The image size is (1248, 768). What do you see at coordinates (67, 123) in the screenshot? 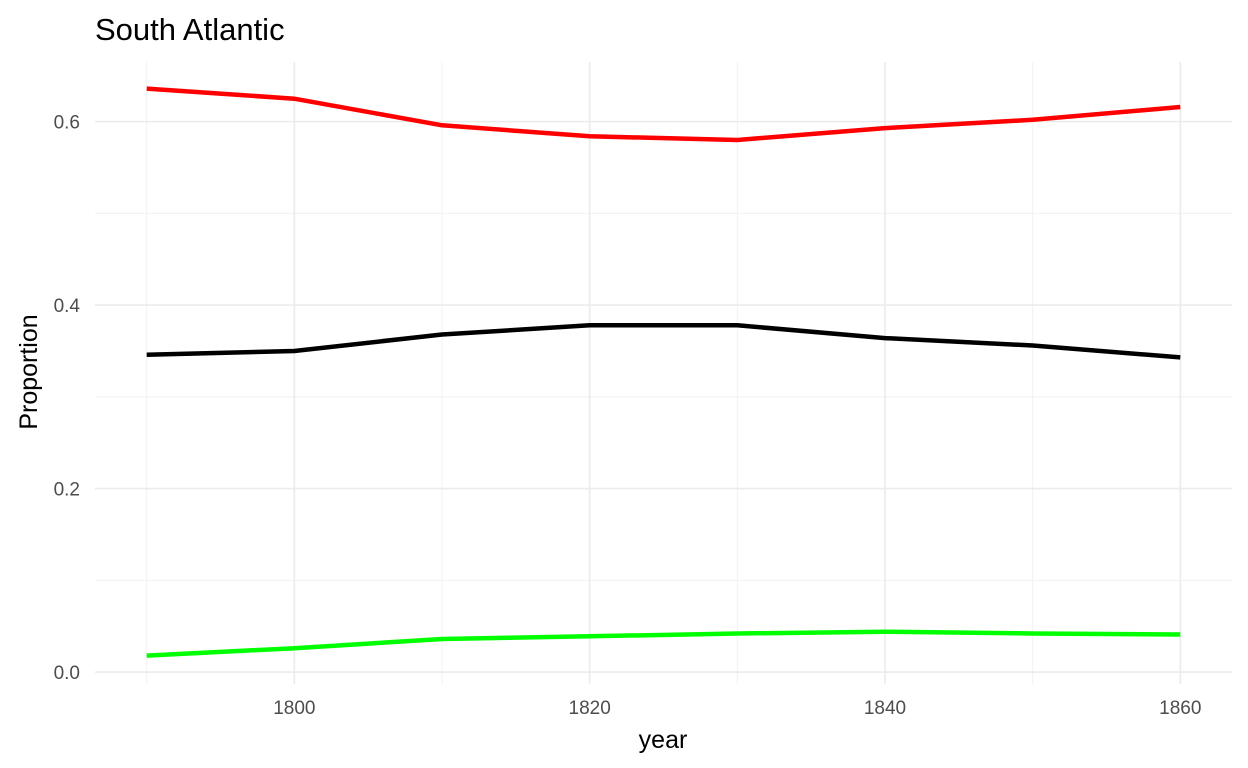
I see `y-tick-label: 0.6` at bounding box center [67, 123].